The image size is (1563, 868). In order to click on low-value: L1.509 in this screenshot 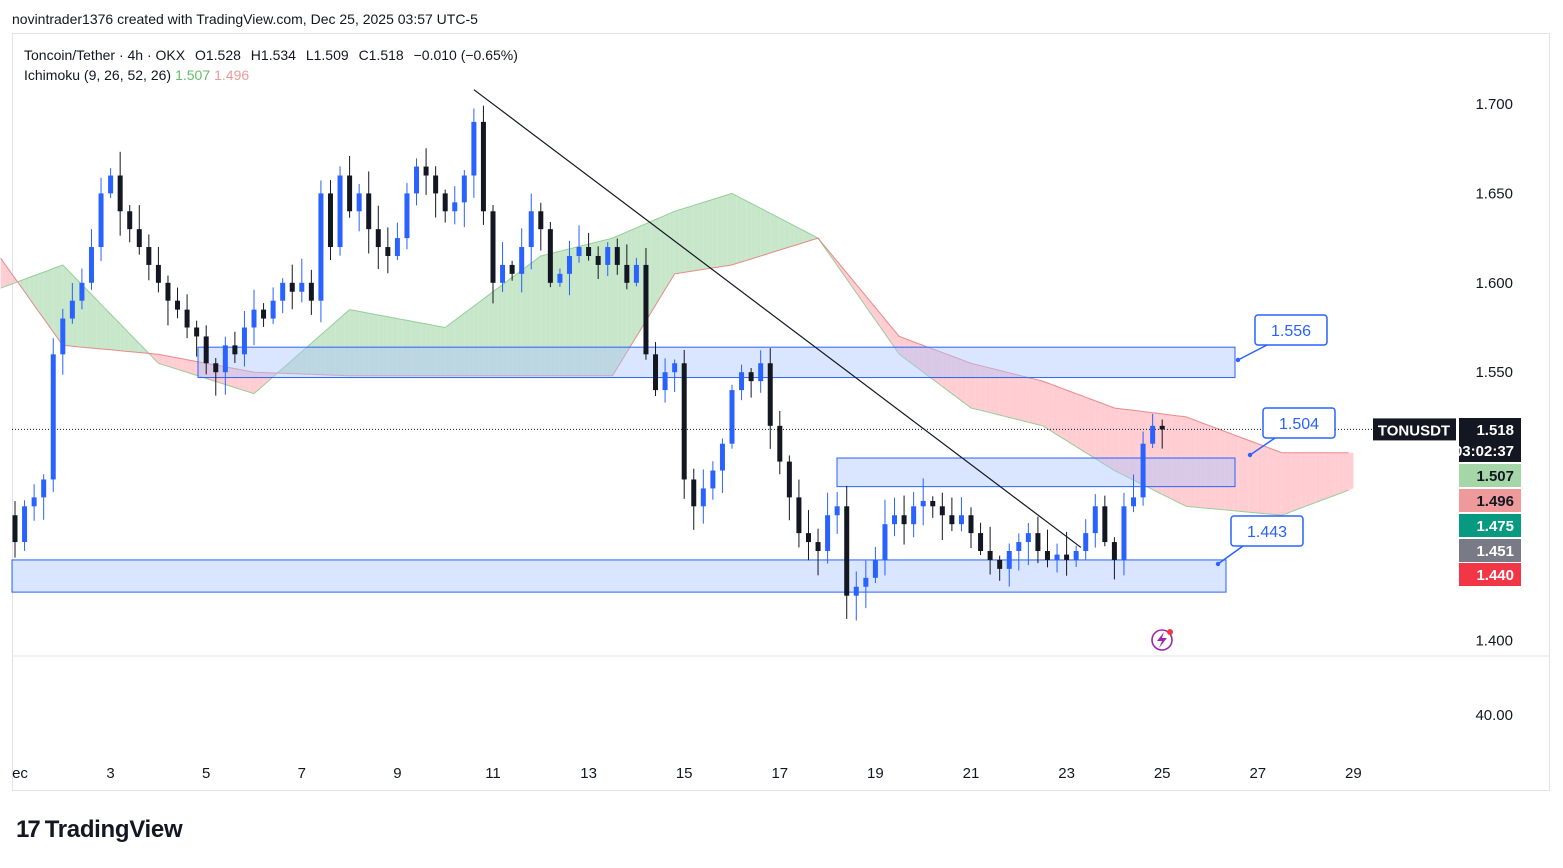, I will do `click(327, 55)`.